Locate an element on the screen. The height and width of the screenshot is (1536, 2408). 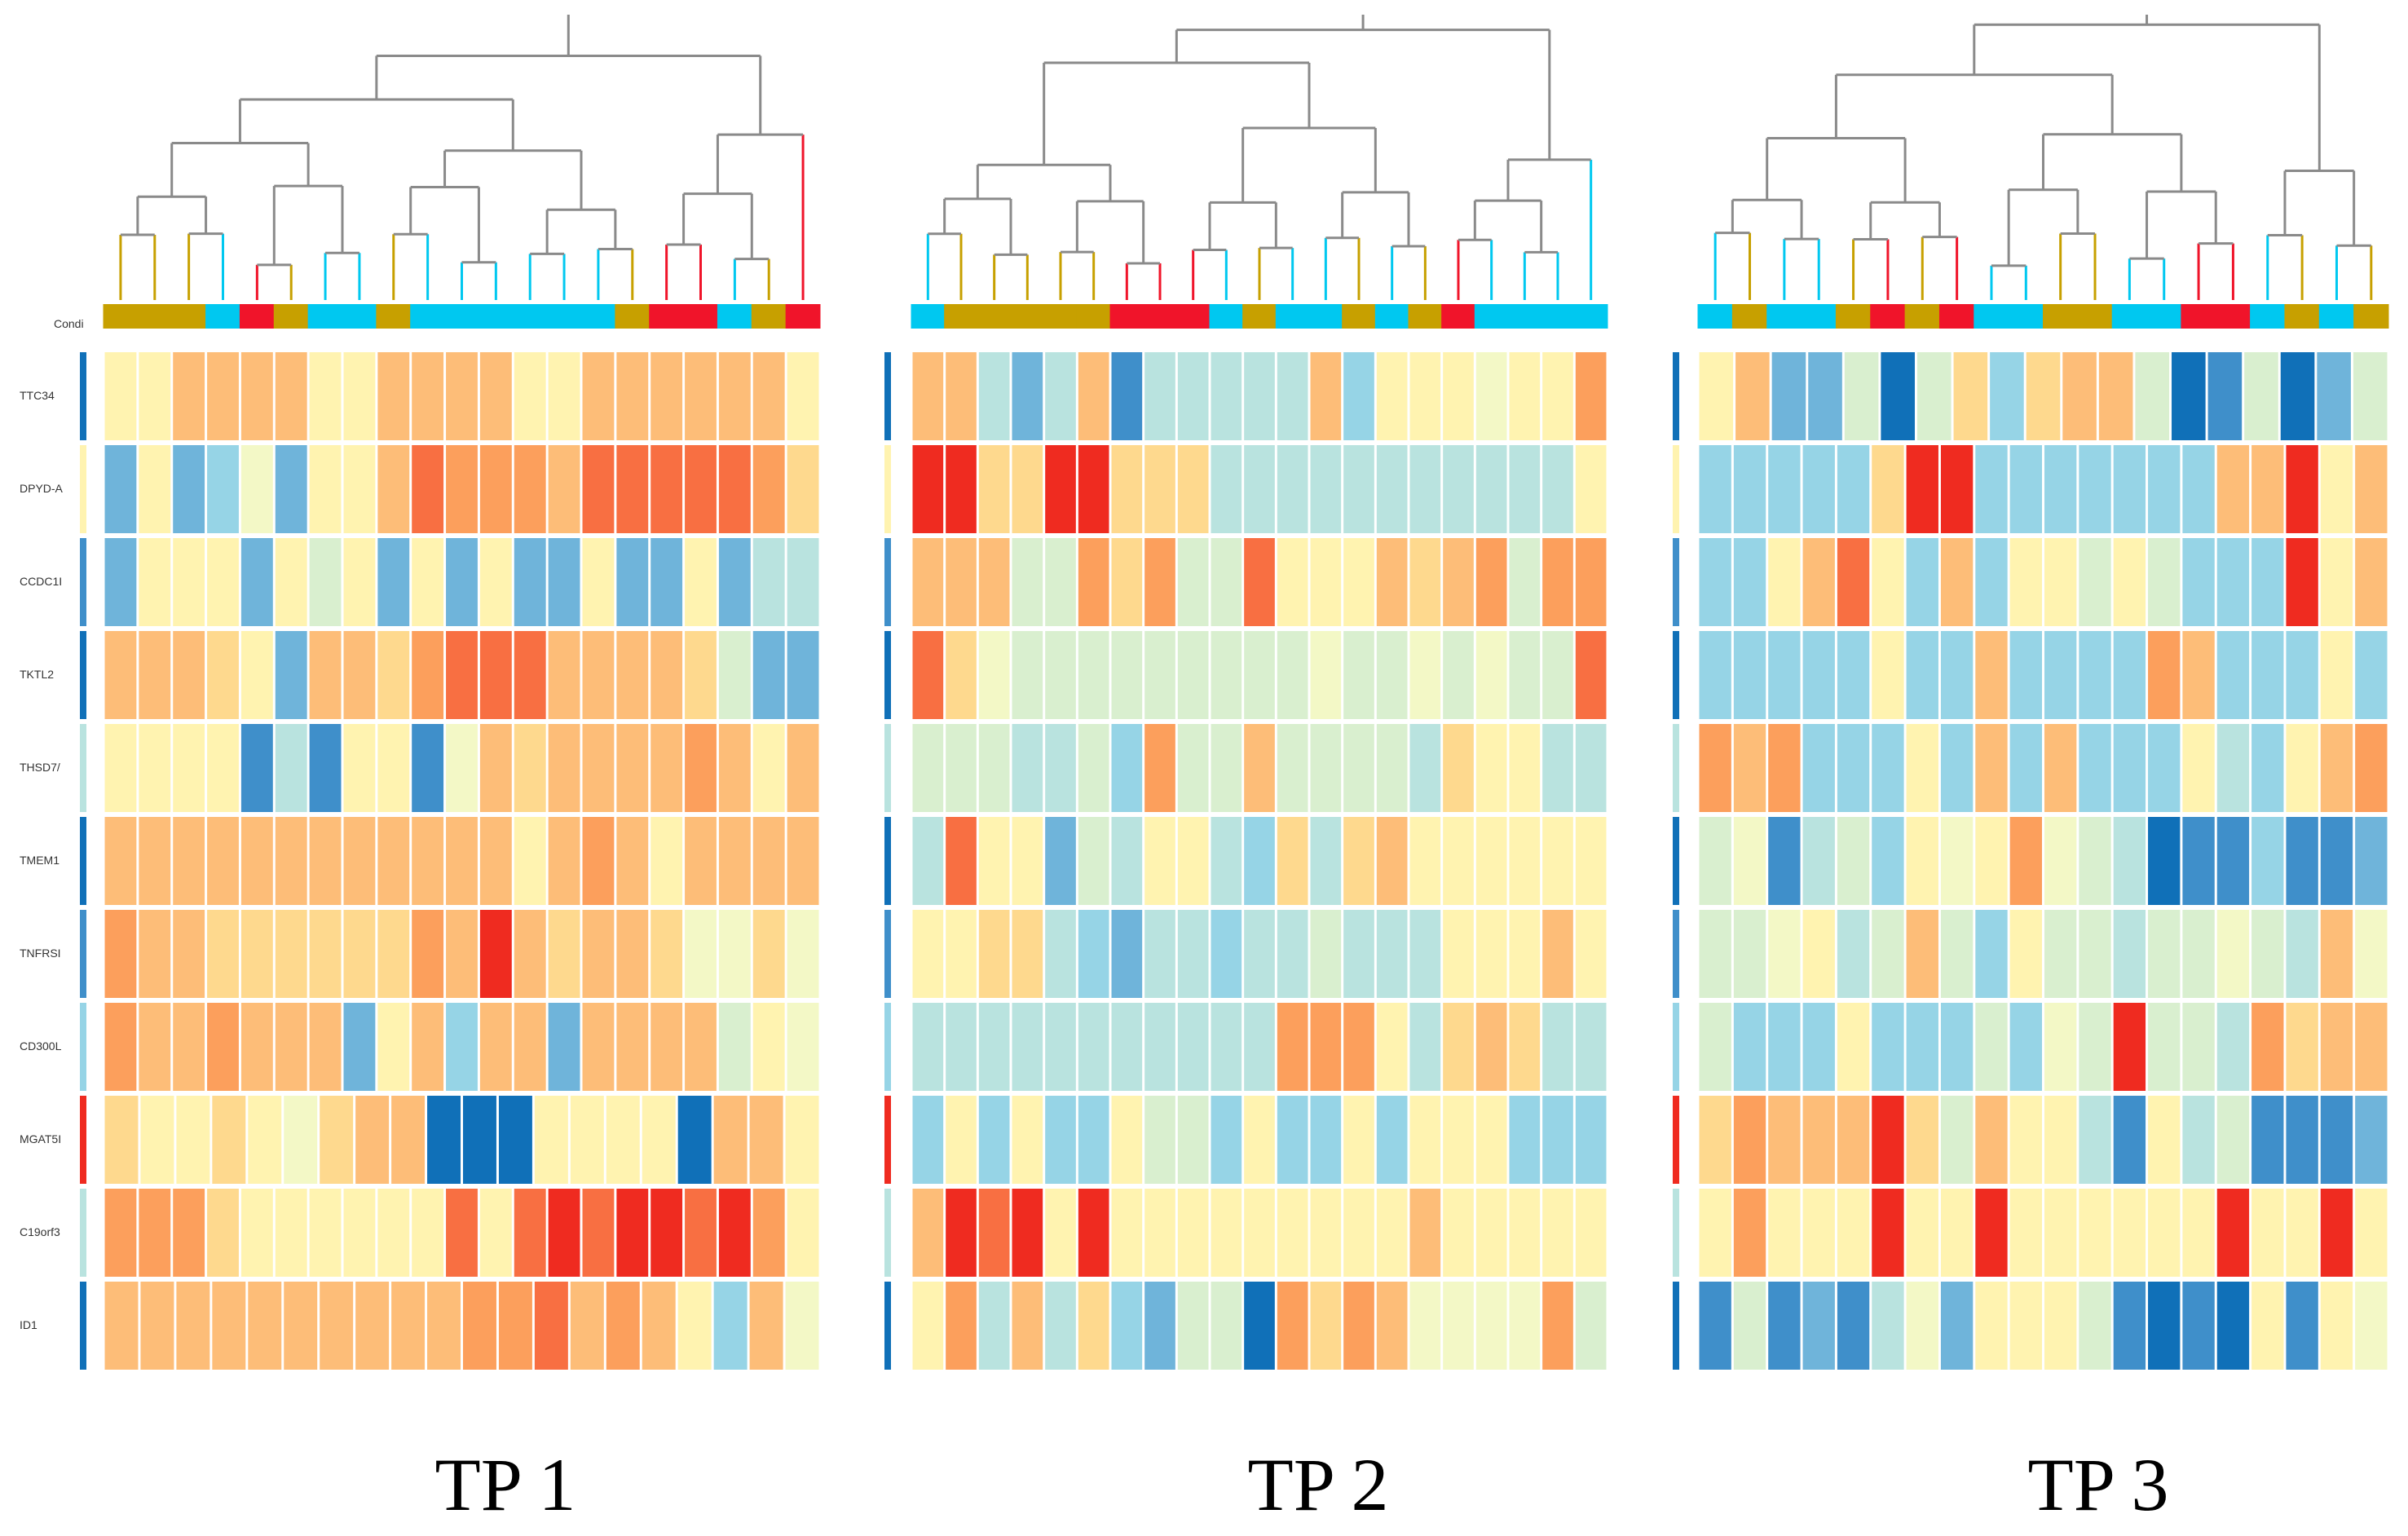
row-label: TTC34 is located at coordinates (37, 395).